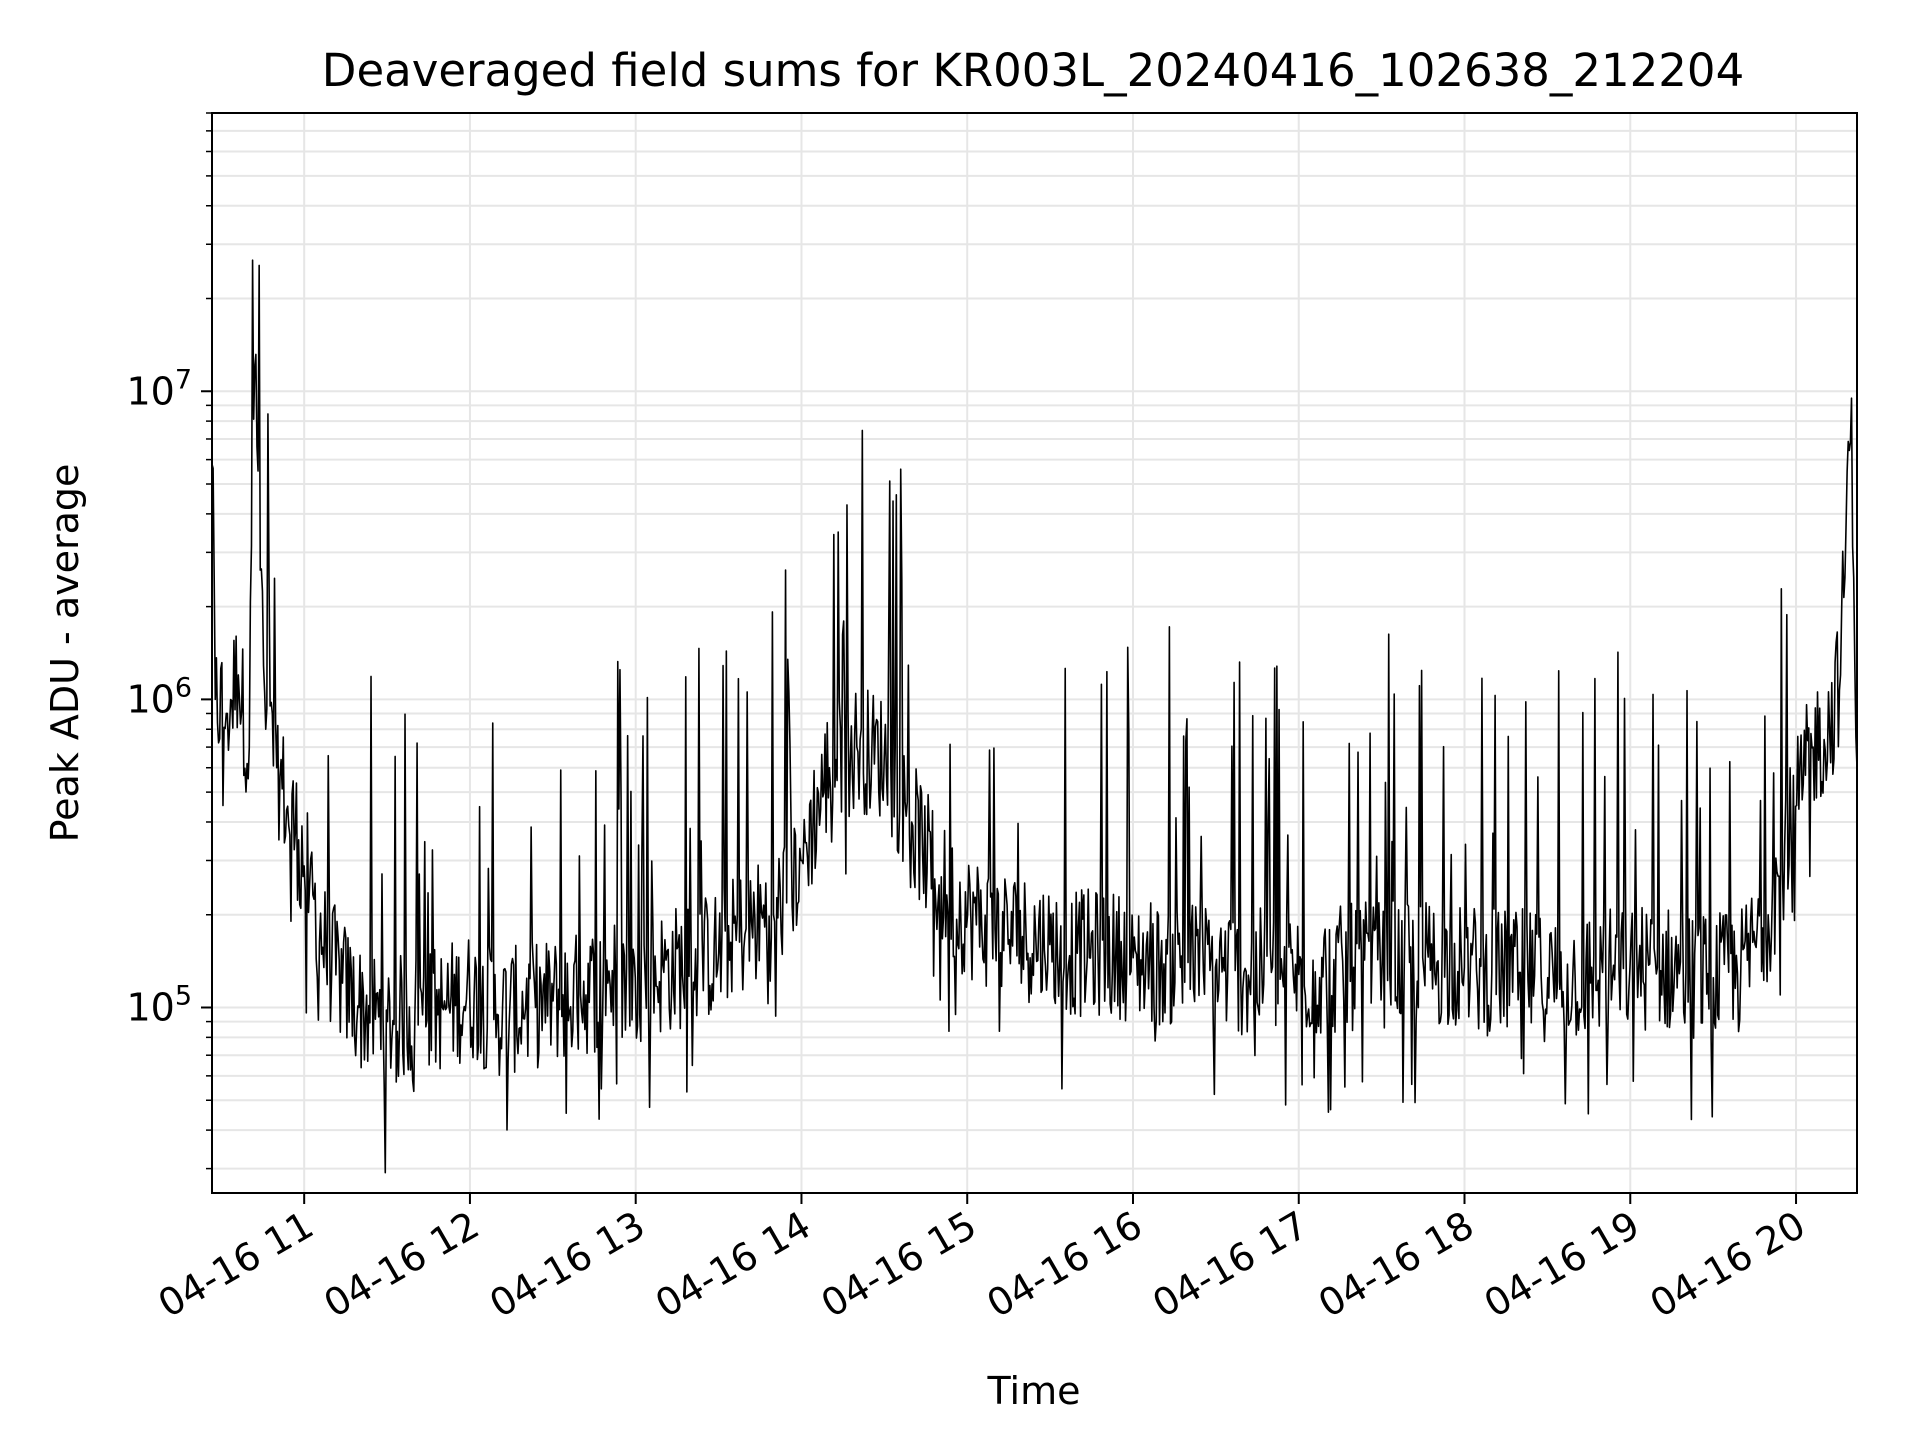 This screenshot has height=1440, width=1920. Describe the element at coordinates (65, 653) in the screenshot. I see `y-axis-label: Peak ADU - average` at that location.